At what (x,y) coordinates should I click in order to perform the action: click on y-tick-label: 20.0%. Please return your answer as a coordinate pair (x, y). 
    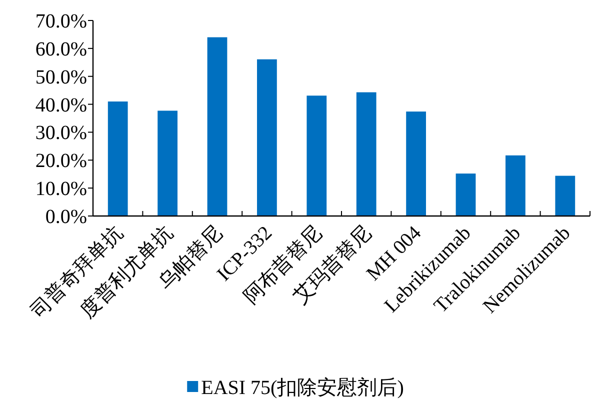
    Looking at the image, I should click on (61, 161).